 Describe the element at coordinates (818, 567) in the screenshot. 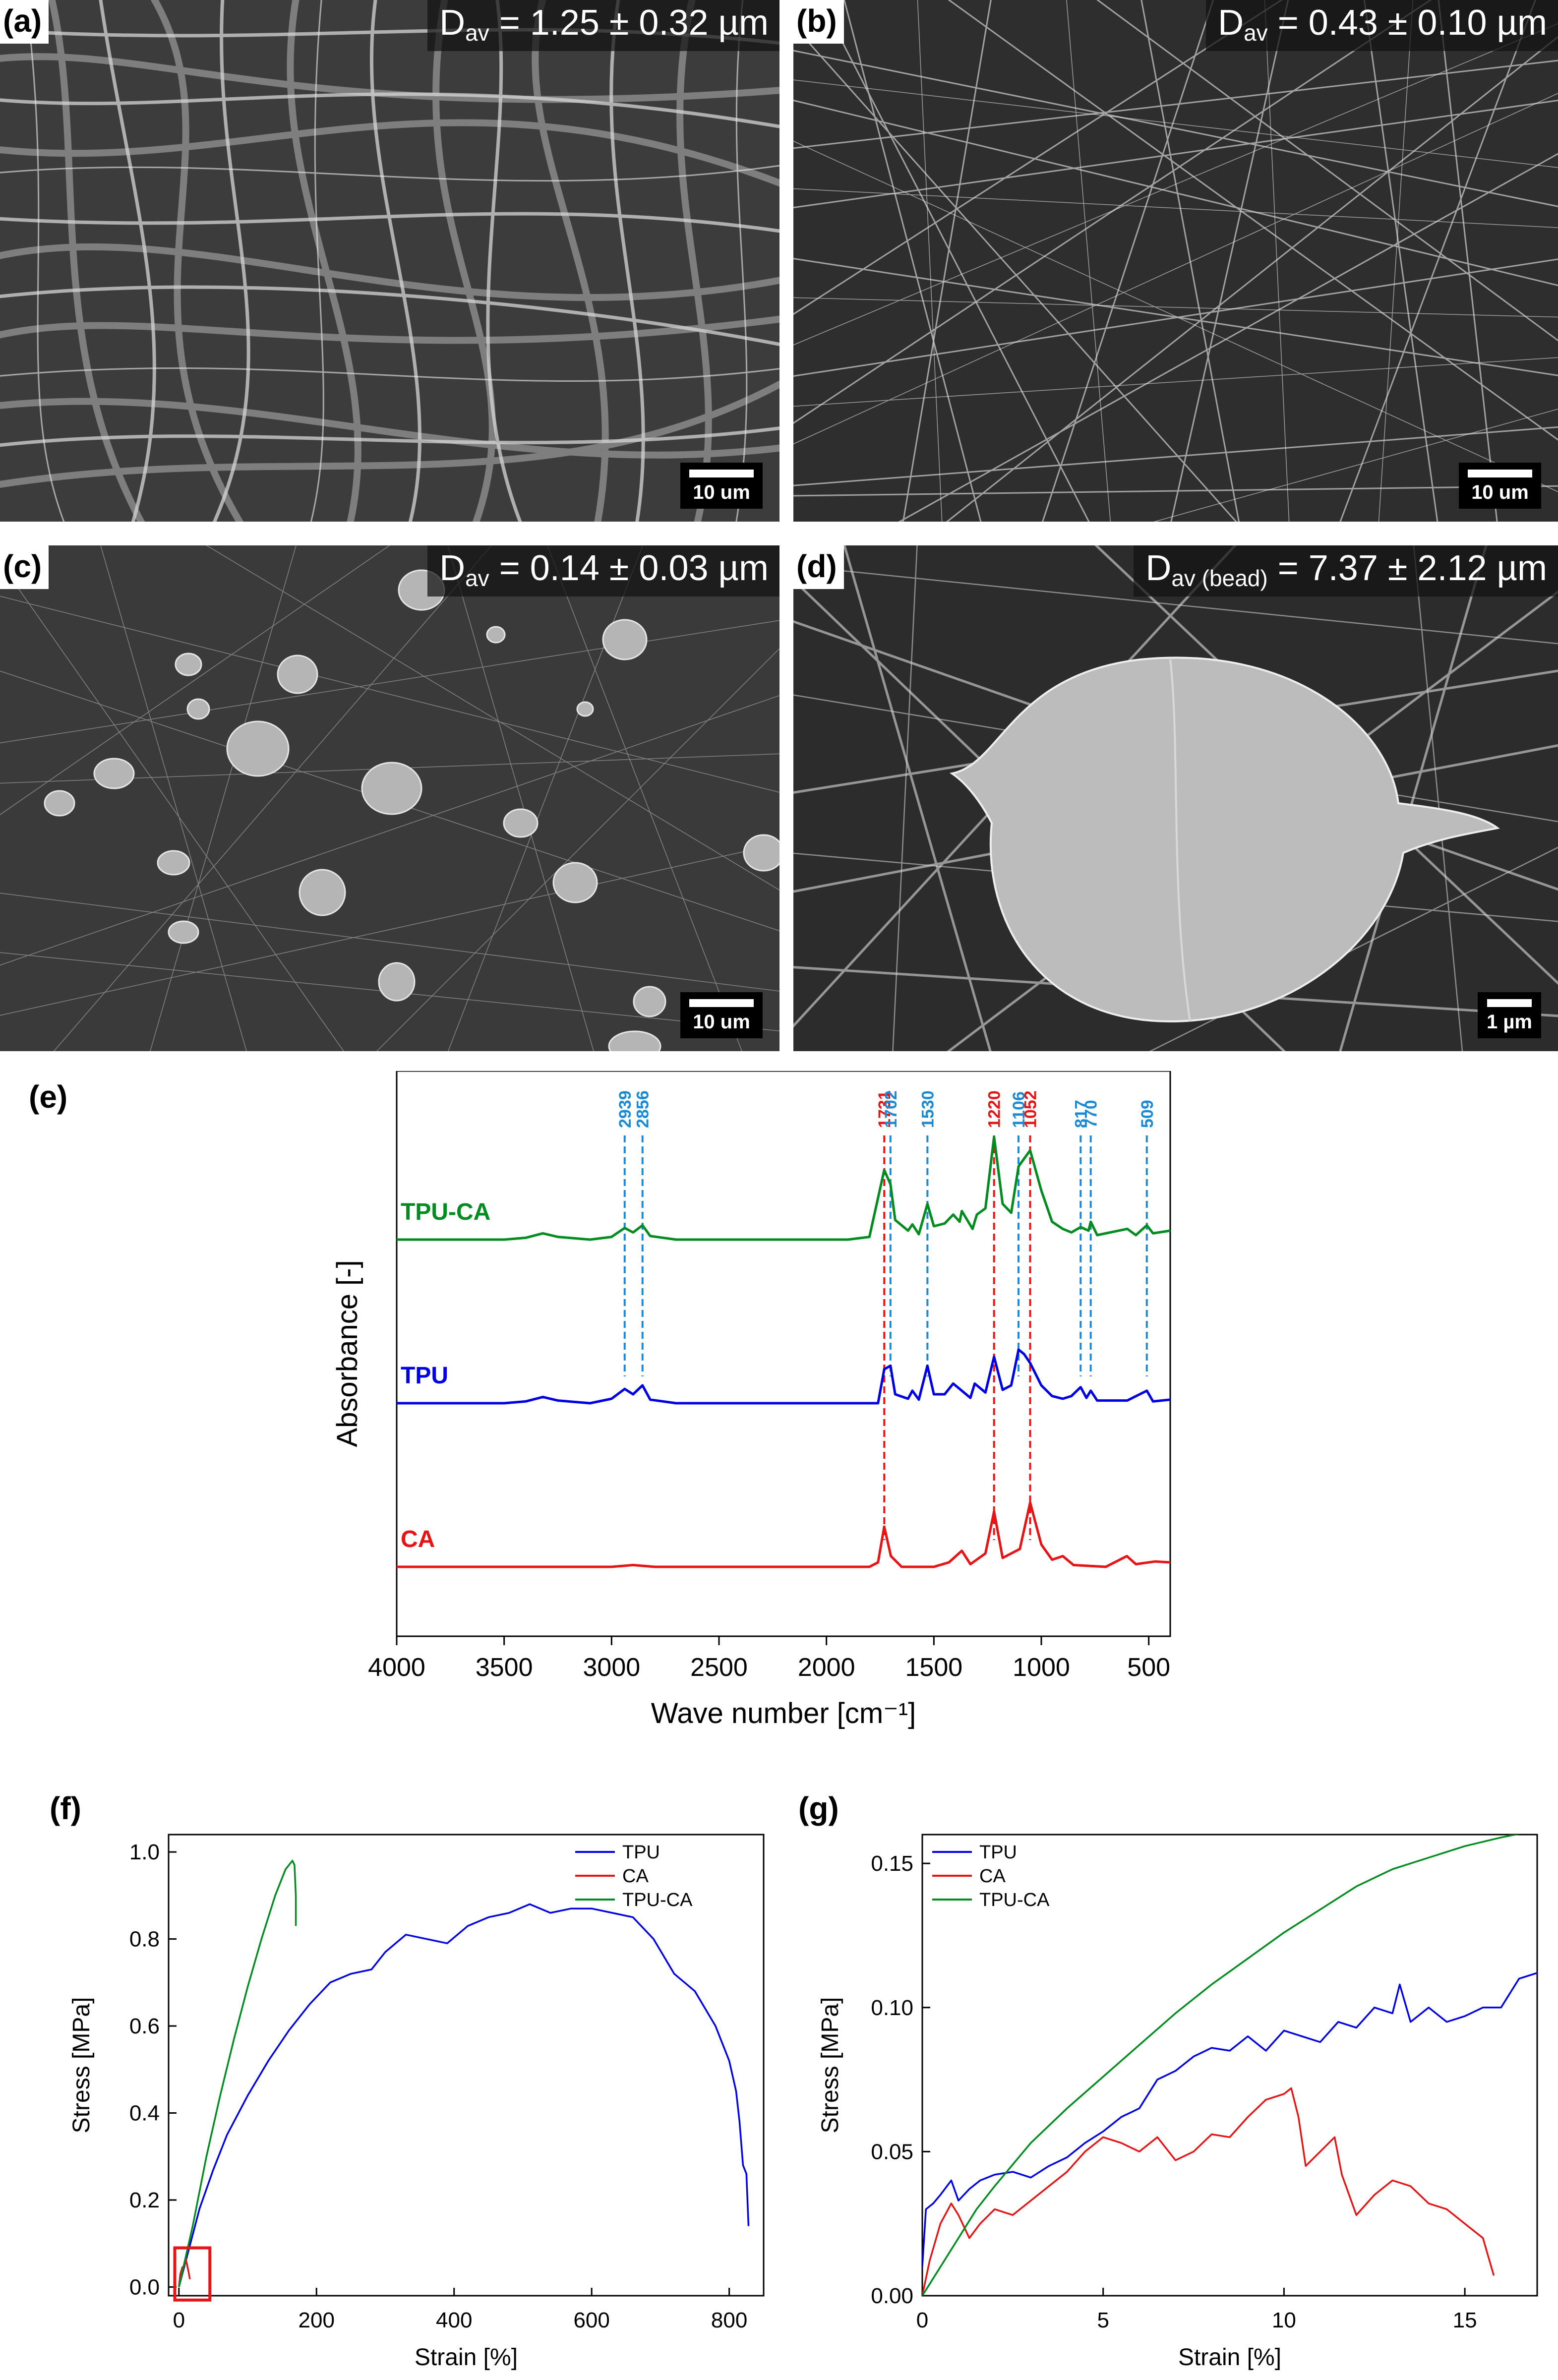

I see `panel-label-d: (d)` at that location.